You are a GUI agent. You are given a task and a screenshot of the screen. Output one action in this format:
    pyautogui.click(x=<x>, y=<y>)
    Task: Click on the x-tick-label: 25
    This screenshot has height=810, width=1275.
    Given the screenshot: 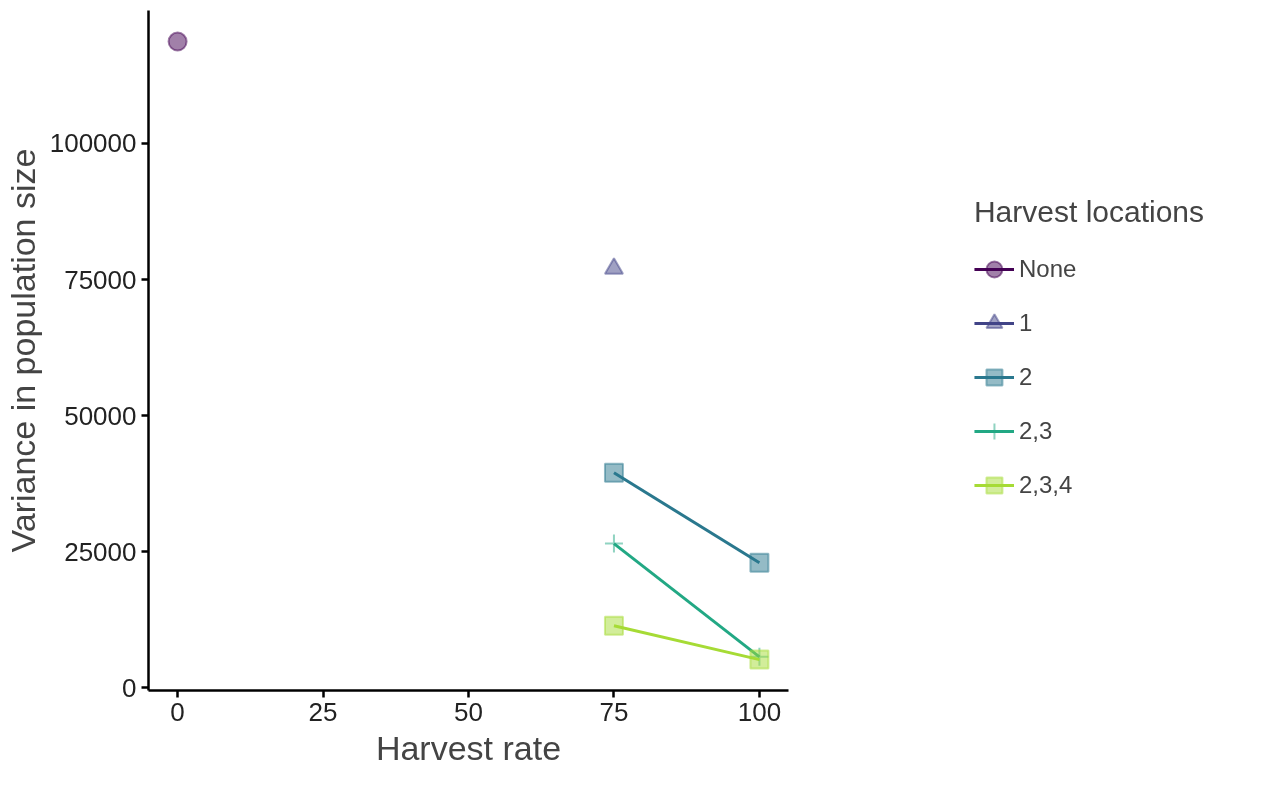 What is the action you would take?
    pyautogui.click(x=323, y=711)
    